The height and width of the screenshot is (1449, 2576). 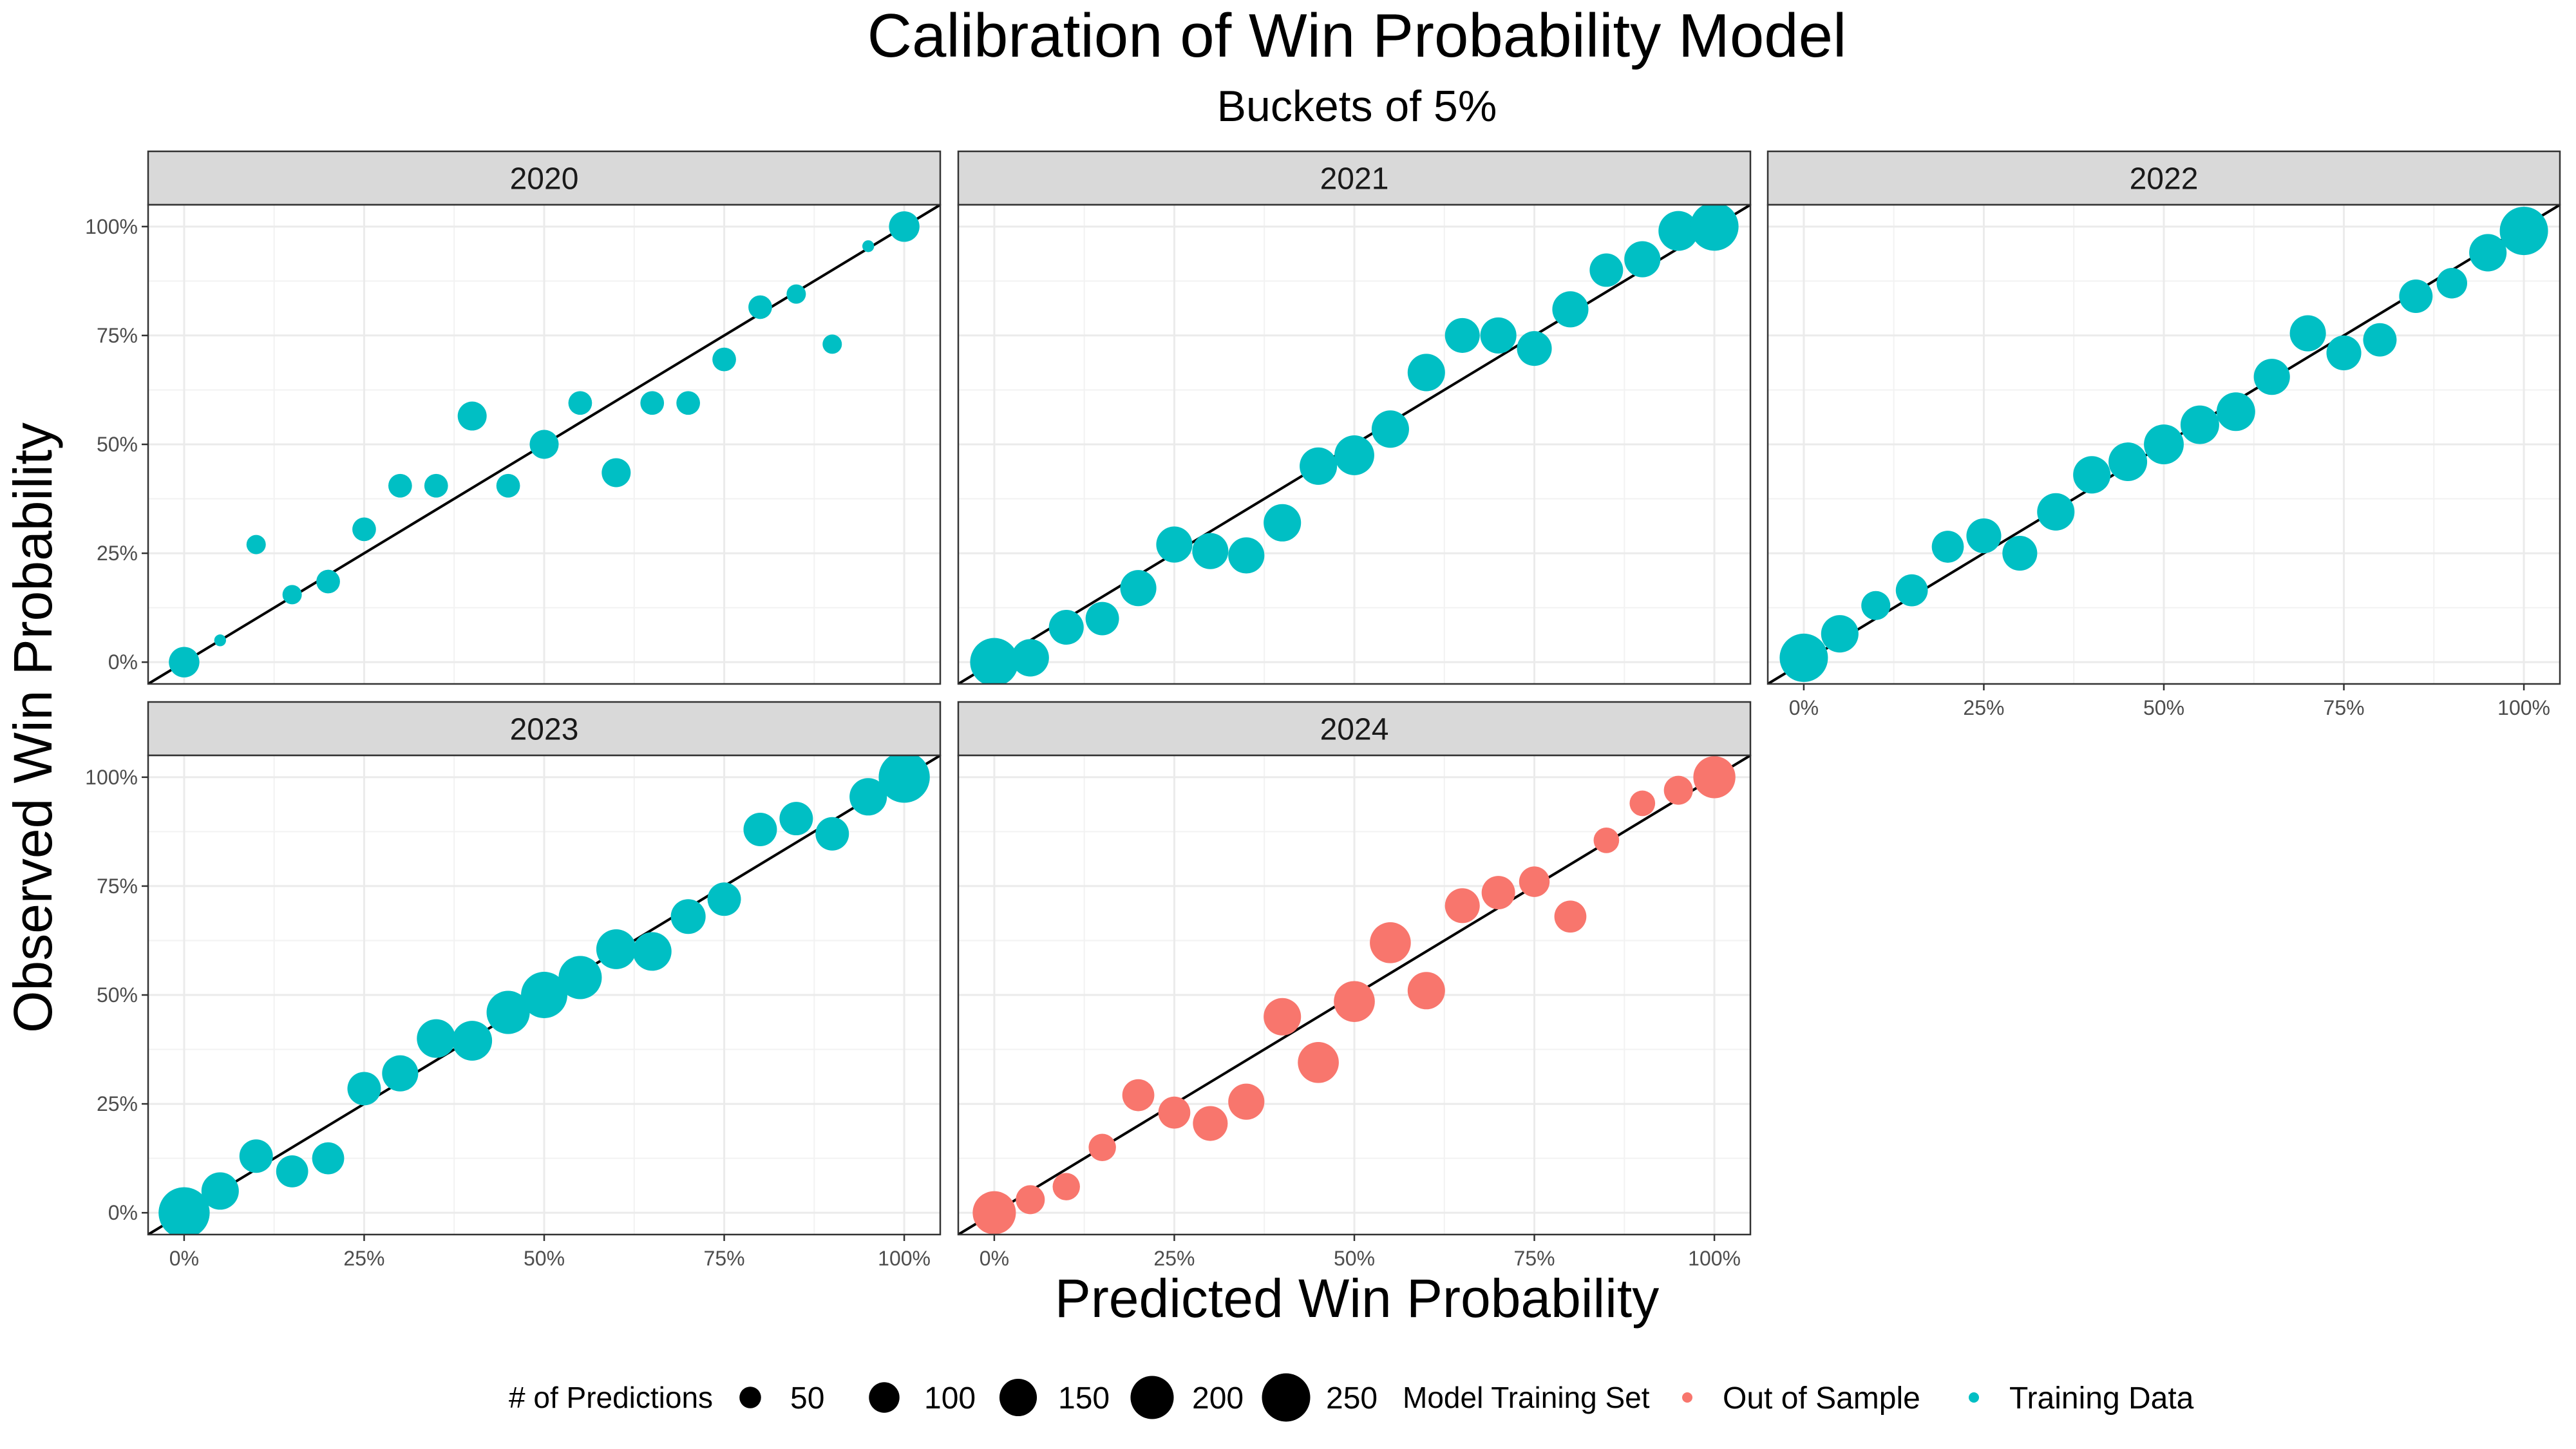 I want to click on y-tick-label: 100%, so click(x=112, y=778).